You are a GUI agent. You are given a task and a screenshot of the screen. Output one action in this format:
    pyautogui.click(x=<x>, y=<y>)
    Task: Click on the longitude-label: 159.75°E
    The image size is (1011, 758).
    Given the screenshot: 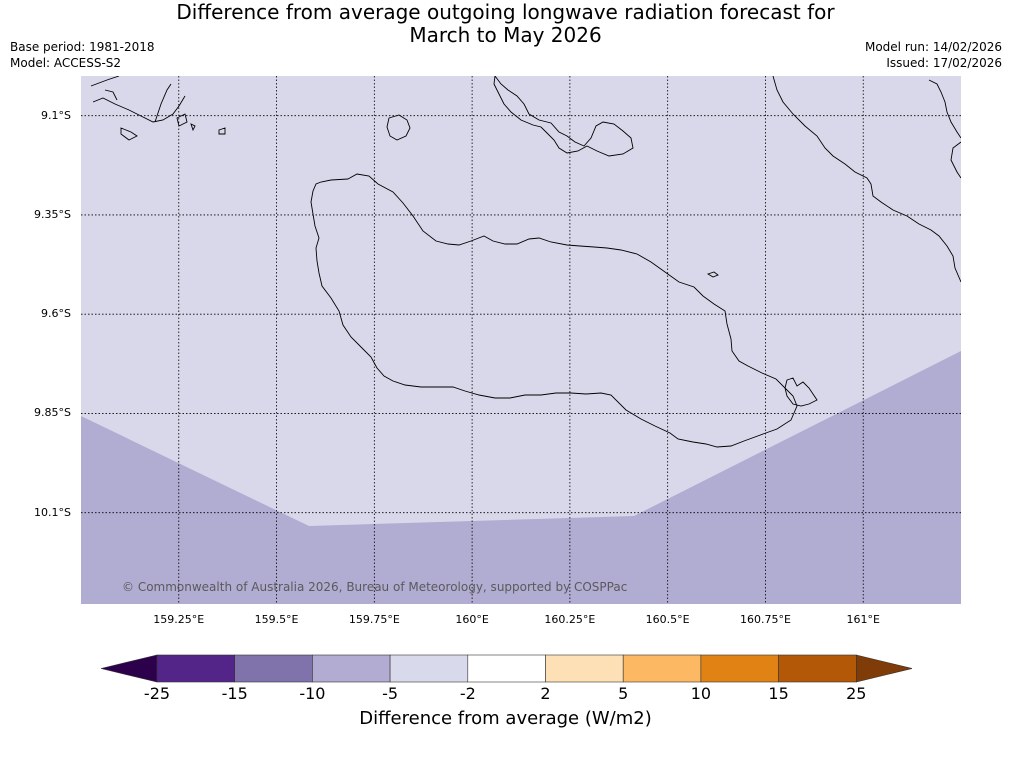 What is the action you would take?
    pyautogui.click(x=374, y=619)
    